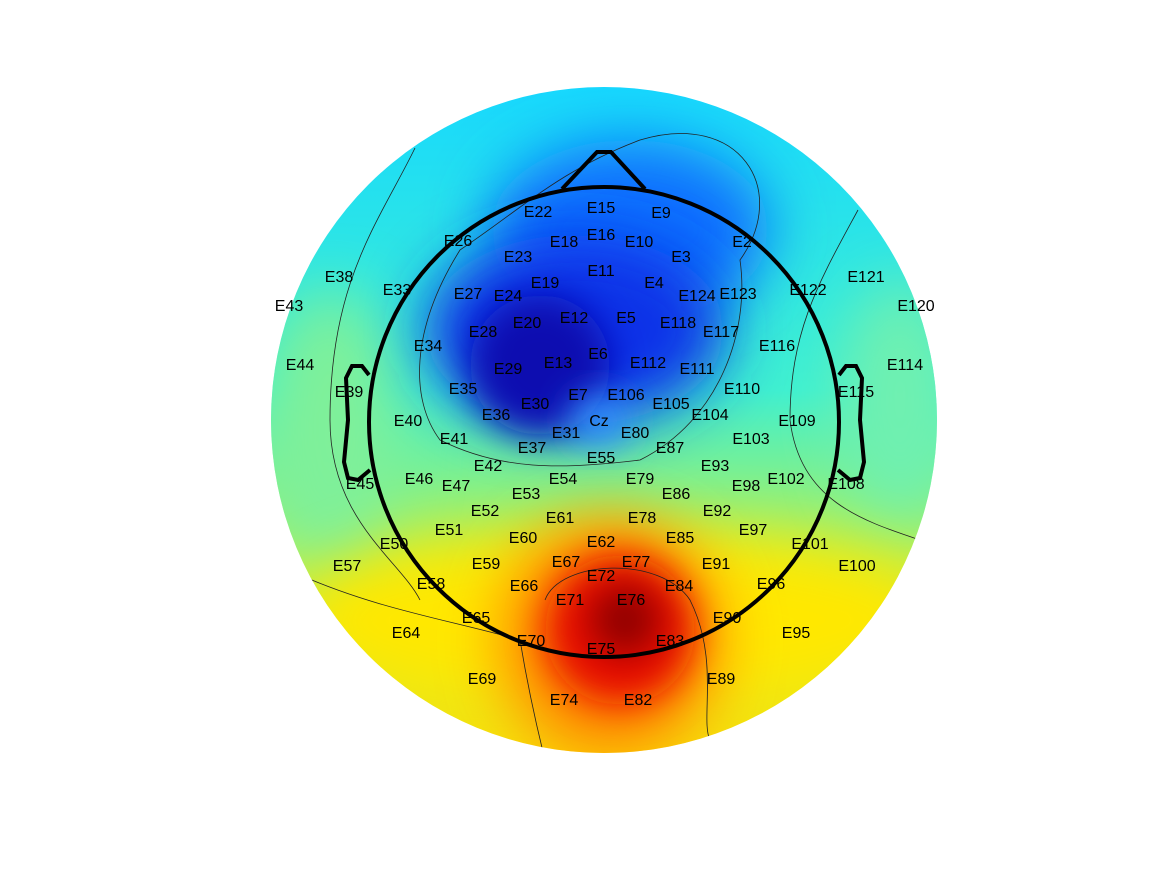 This screenshot has width=1167, height=875. What do you see at coordinates (488, 466) in the screenshot?
I see `electrode-label: E42` at bounding box center [488, 466].